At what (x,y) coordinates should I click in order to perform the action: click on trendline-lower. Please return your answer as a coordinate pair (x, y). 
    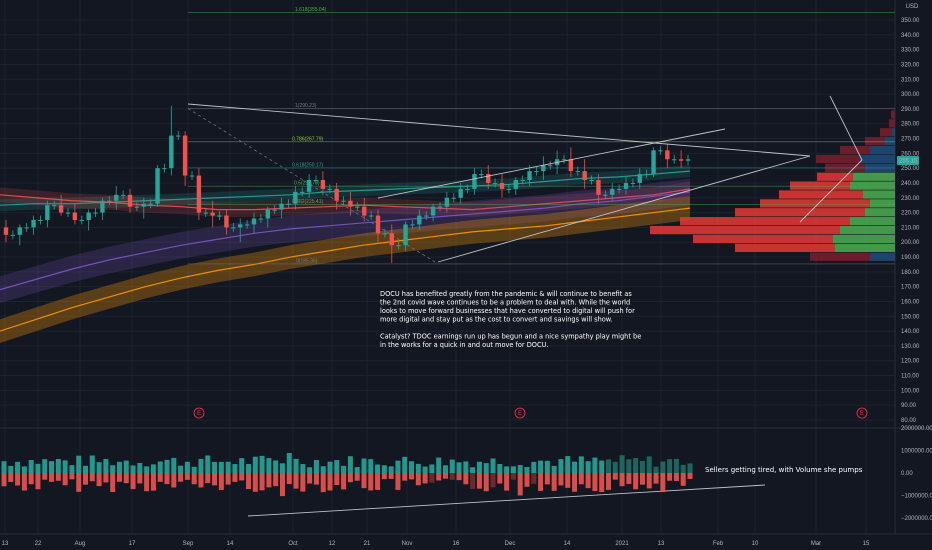
    Looking at the image, I should click on (624, 209).